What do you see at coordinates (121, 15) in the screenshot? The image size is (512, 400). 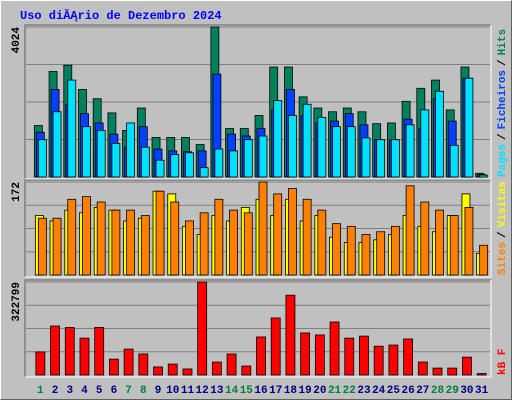 I see `chart-title: Uso diĂĄrio de Dezembro 2024` at bounding box center [121, 15].